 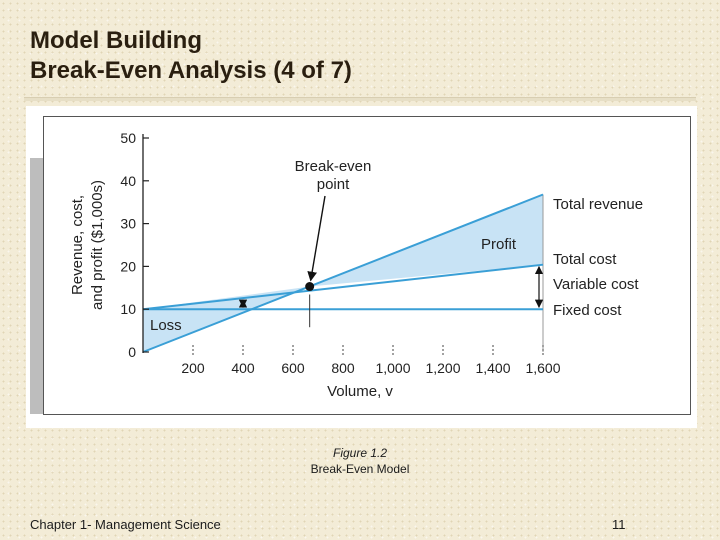 What do you see at coordinates (596, 284) in the screenshot?
I see `variable-cost-label: Variable cost` at bounding box center [596, 284].